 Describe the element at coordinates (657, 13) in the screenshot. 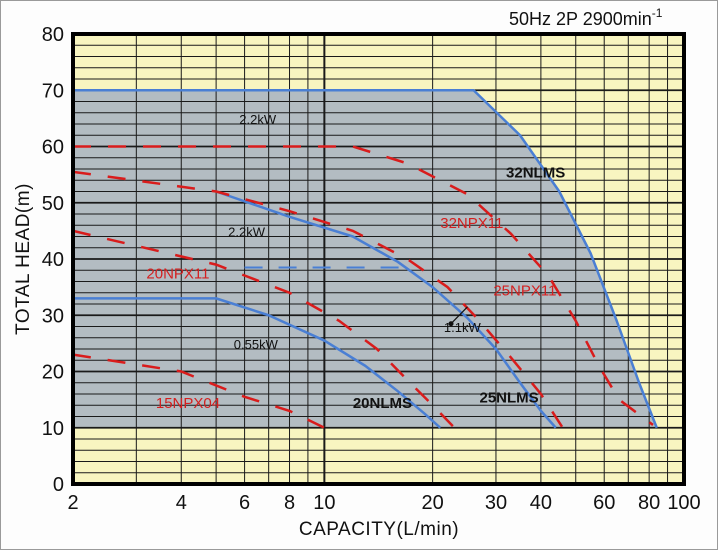

I see `chart-title-superscript: -1` at that location.